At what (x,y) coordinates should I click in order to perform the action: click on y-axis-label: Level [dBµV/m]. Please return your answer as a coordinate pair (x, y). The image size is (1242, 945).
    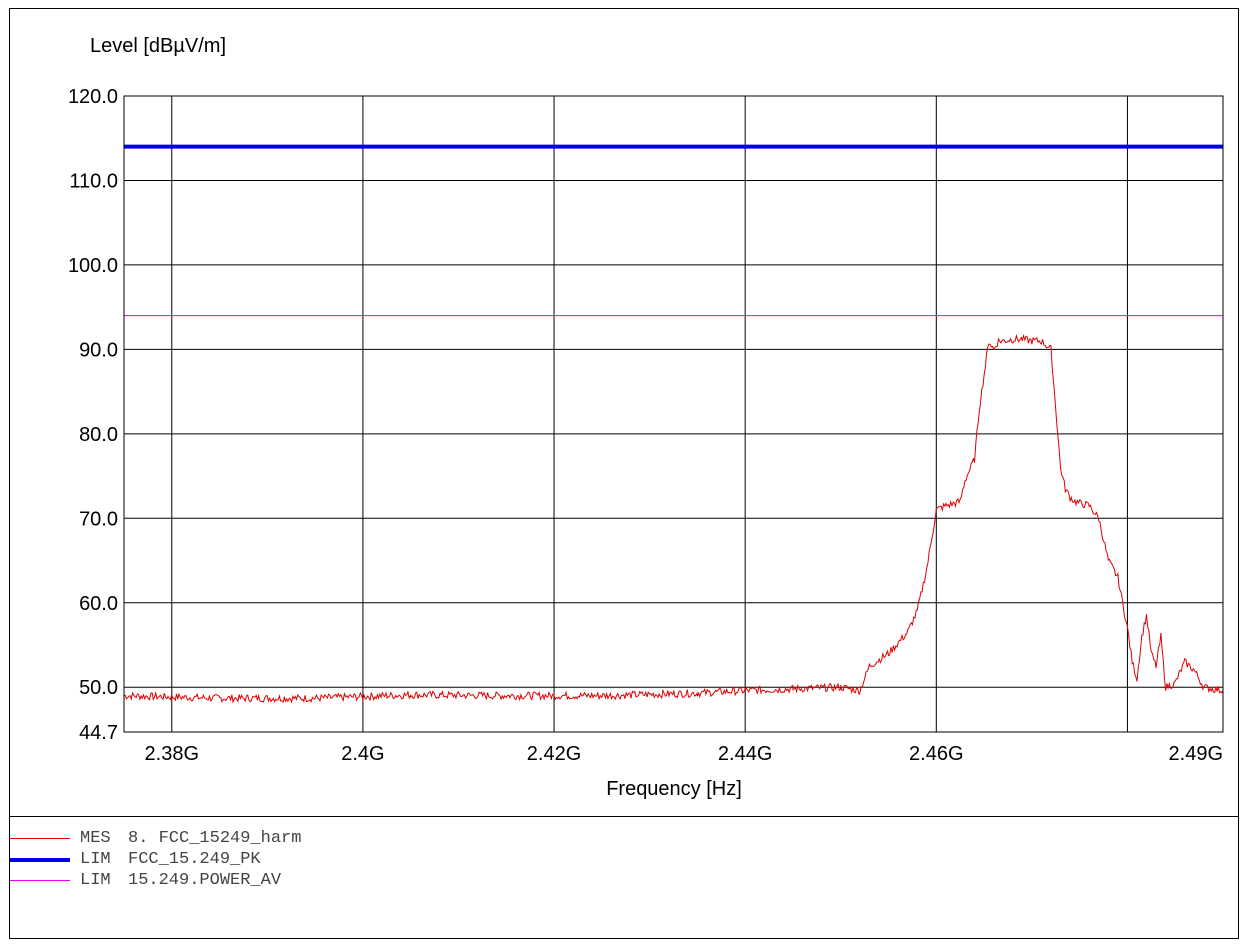
    Looking at the image, I should click on (158, 46).